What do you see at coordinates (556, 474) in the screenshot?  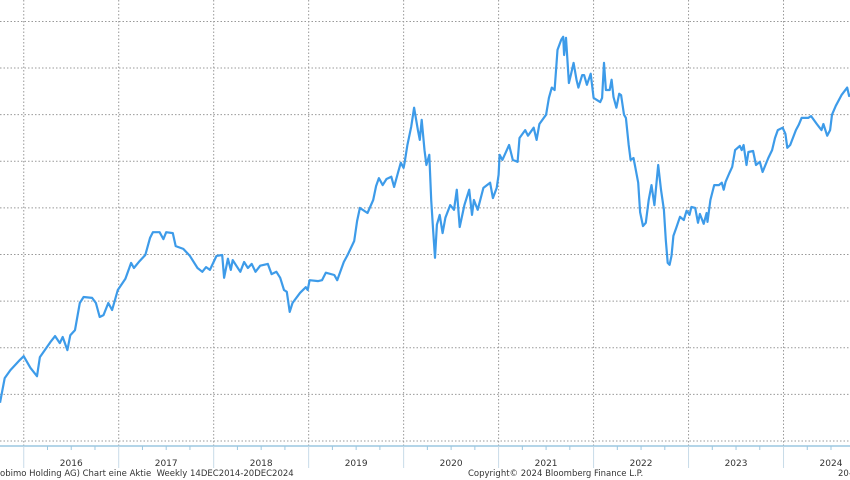 I see `copyright-text: Copyright© 2024 Bloomberg Finance L.P.` at bounding box center [556, 474].